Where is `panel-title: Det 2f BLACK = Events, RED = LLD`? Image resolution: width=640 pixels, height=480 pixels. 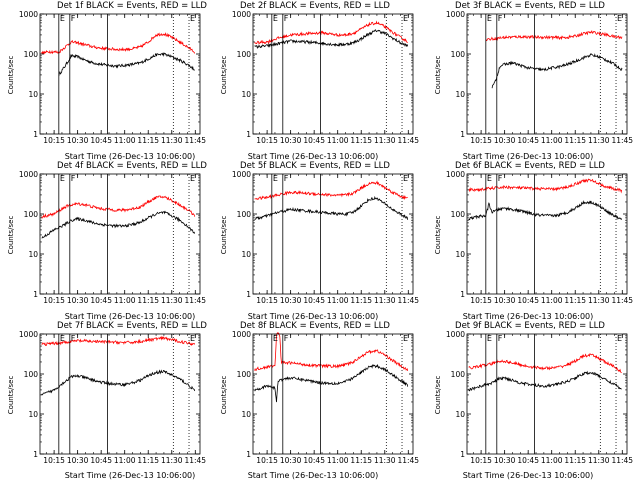
panel-title: Det 2f BLACK = Events, RED = LLD is located at coordinates (315, 6).